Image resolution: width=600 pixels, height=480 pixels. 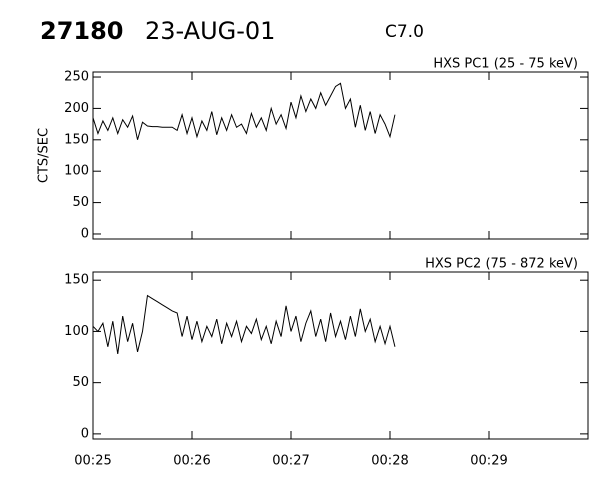 What do you see at coordinates (404, 32) in the screenshot?
I see `flare-class: C7.0` at bounding box center [404, 32].